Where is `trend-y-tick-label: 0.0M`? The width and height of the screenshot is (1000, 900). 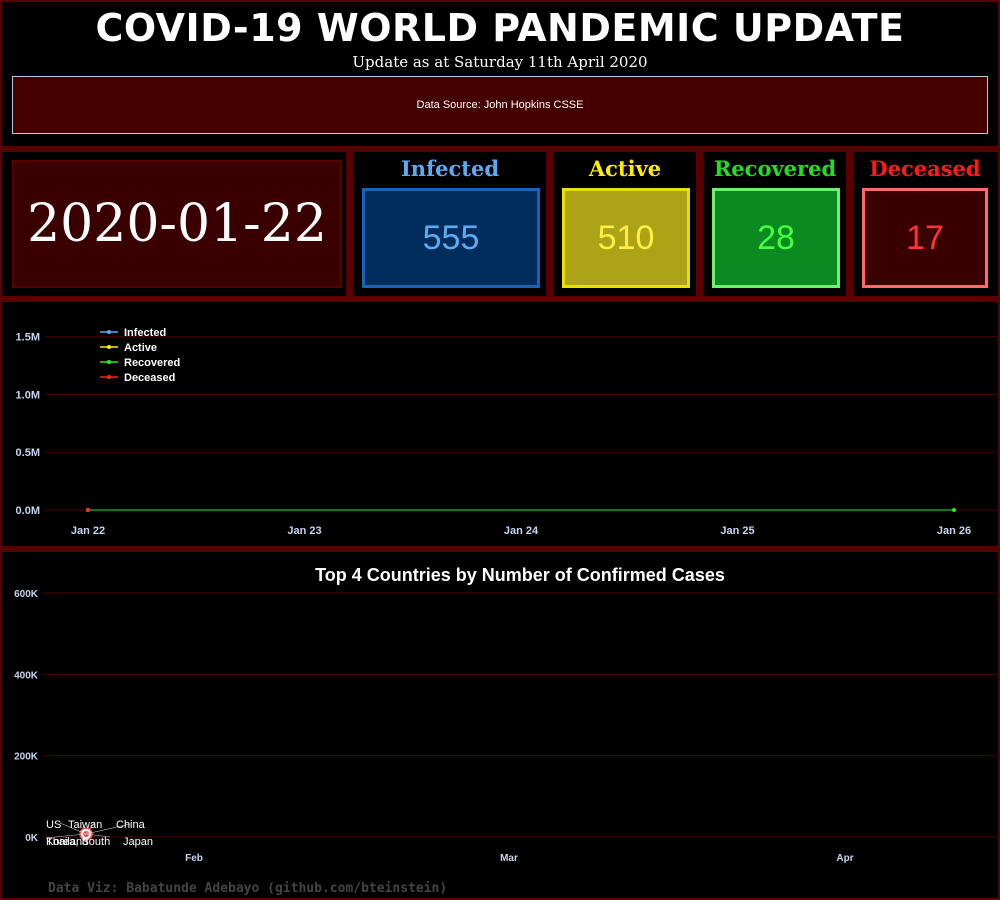
trend-y-tick-label: 0.0M is located at coordinates (28, 511).